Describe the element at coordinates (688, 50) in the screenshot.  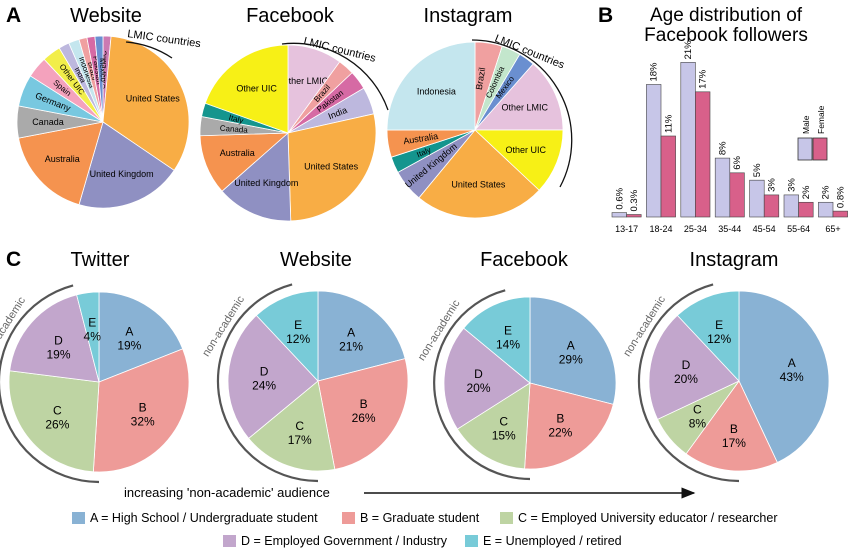
I see `bar-value-label: 21%` at that location.